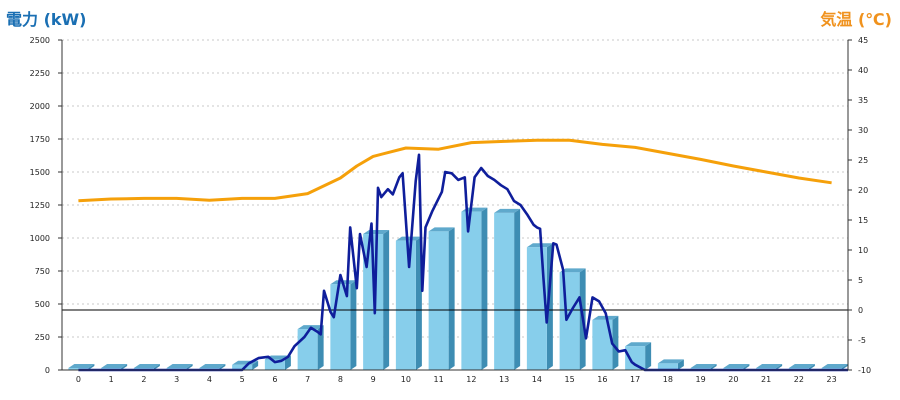 Image resolution: width=900 pixels, height=400 pixels. I want to click on left-tick-label: 1500, so click(40, 172).